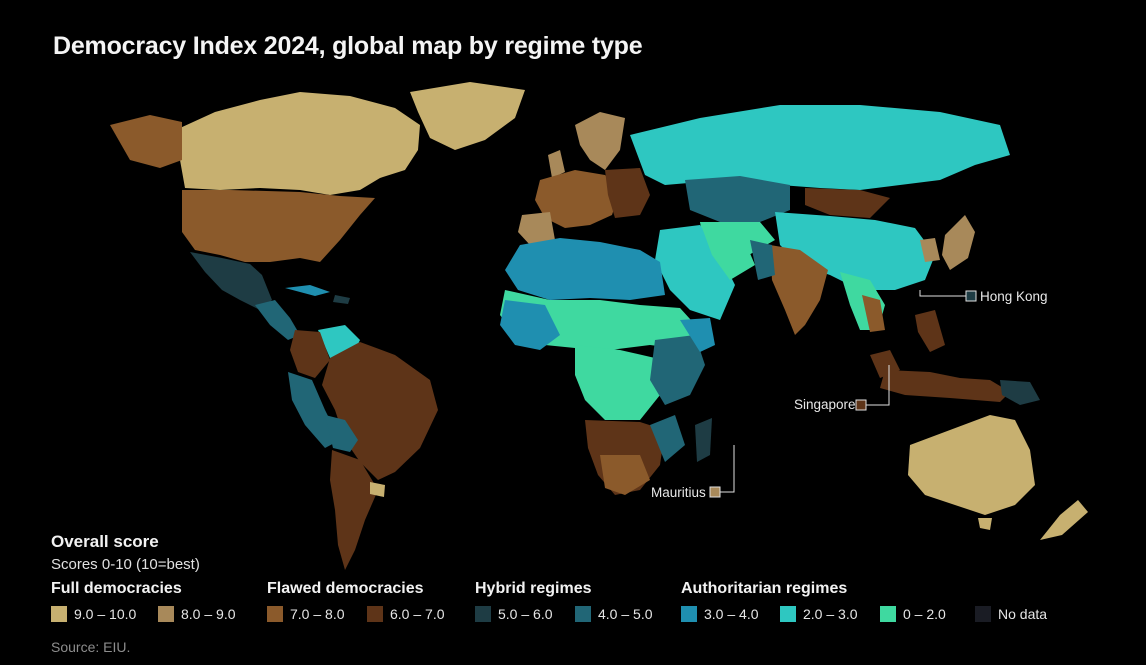 Image resolution: width=1146 pixels, height=665 pixels. I want to click on kazakhstan-region, so click(737, 199).